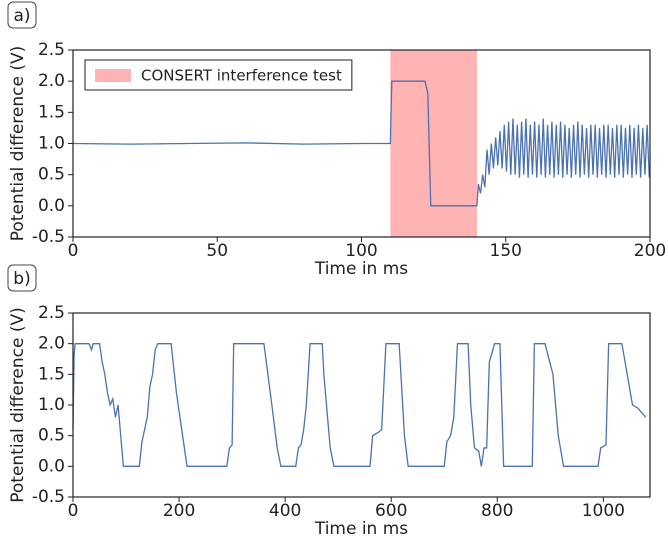 The width and height of the screenshot is (668, 545). I want to click on legend: CONSERT interference test, so click(218, 75).